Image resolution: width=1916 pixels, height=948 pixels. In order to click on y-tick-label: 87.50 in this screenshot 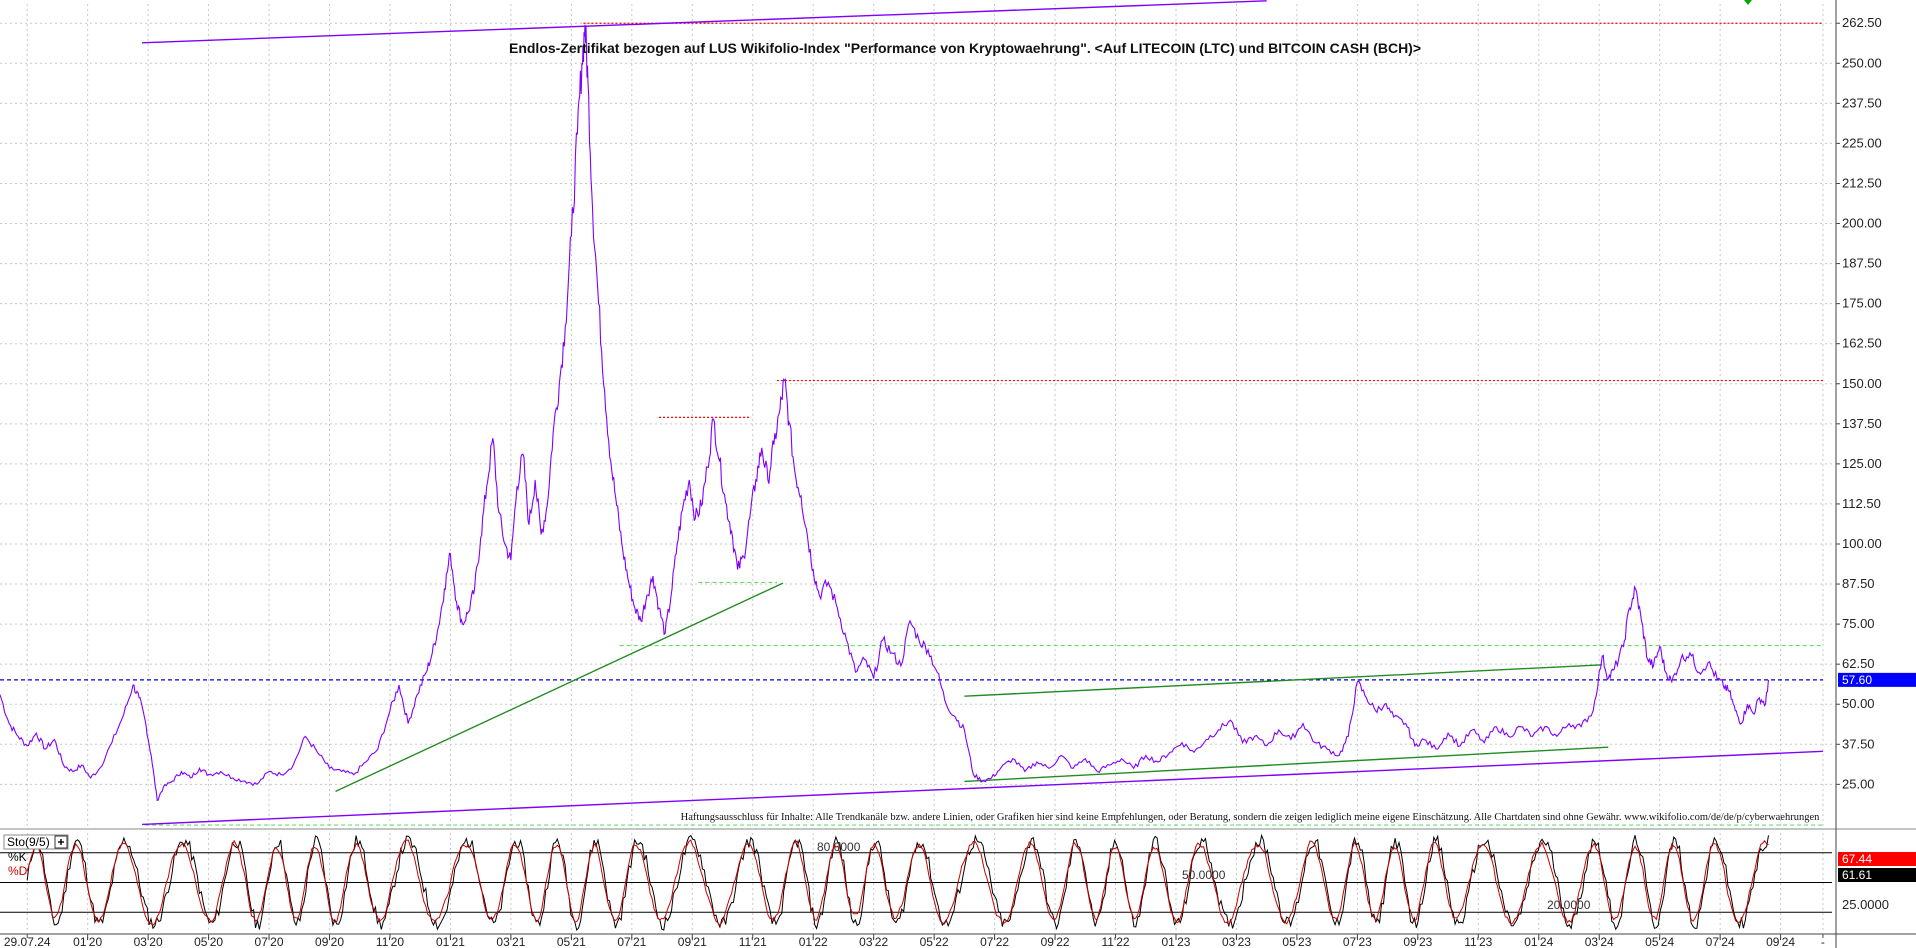, I will do `click(1858, 583)`.